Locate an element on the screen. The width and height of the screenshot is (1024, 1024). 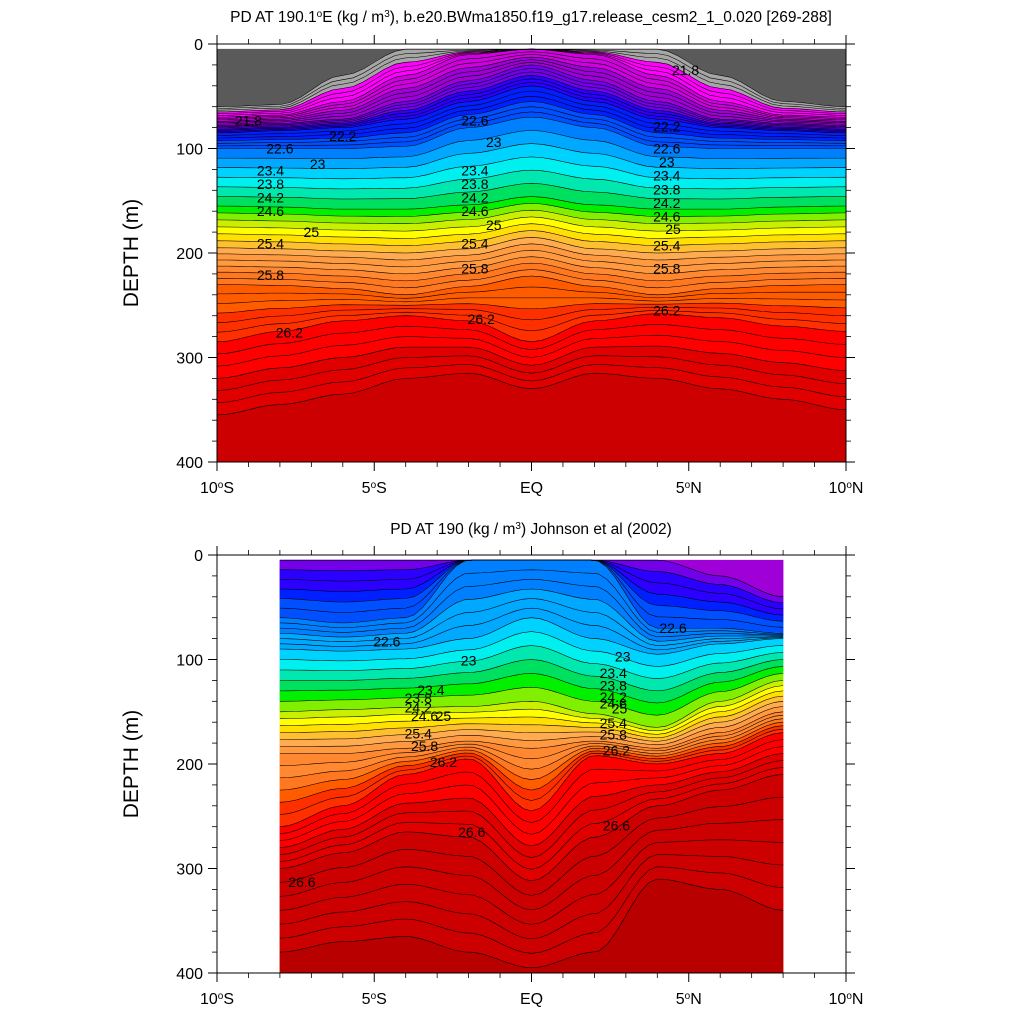
contour-label-6: 25 is located at coordinates (444, 716).